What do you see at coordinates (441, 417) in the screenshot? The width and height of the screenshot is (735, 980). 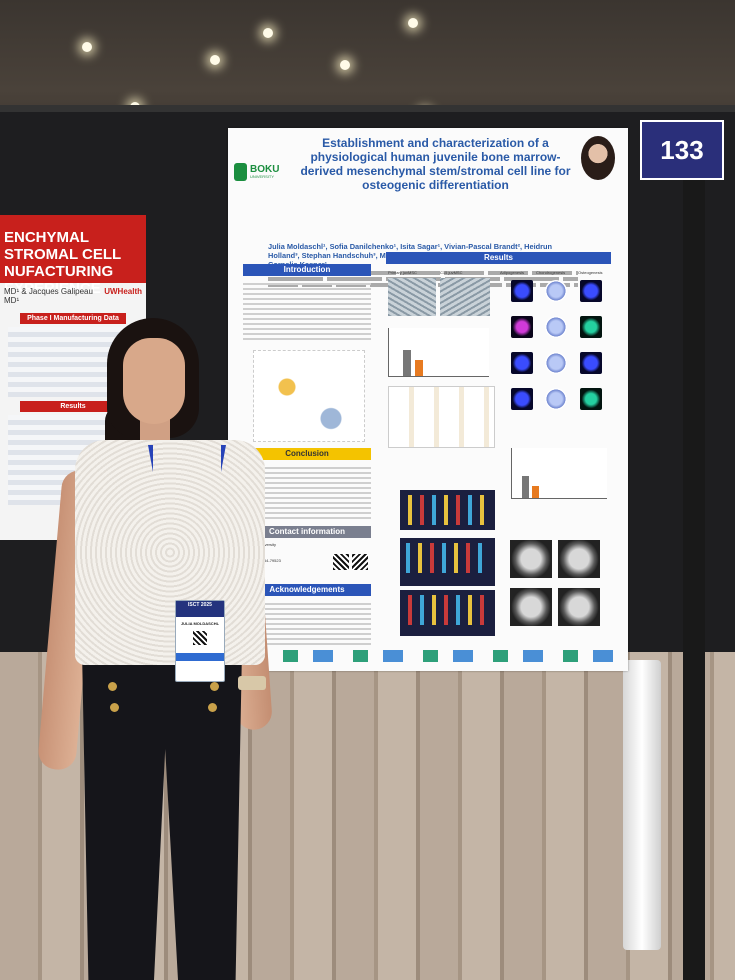 I see `flow-cytometry` at bounding box center [441, 417].